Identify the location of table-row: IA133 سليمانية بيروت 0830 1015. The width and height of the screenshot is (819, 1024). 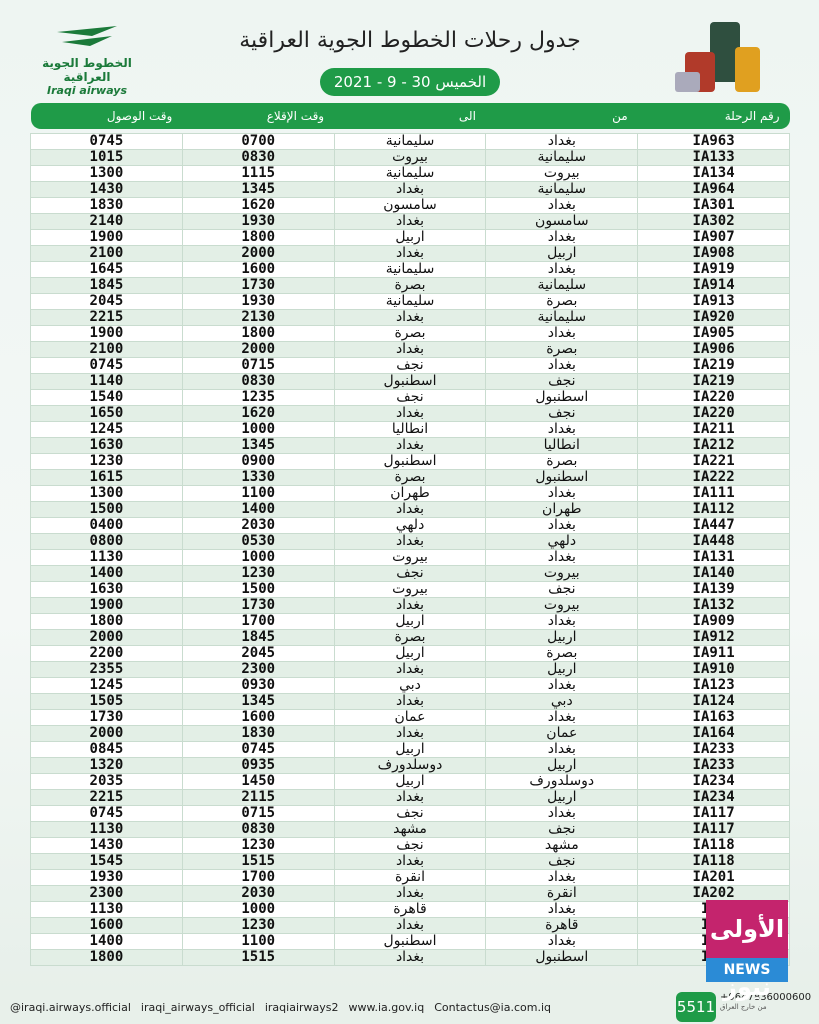
(410, 157).